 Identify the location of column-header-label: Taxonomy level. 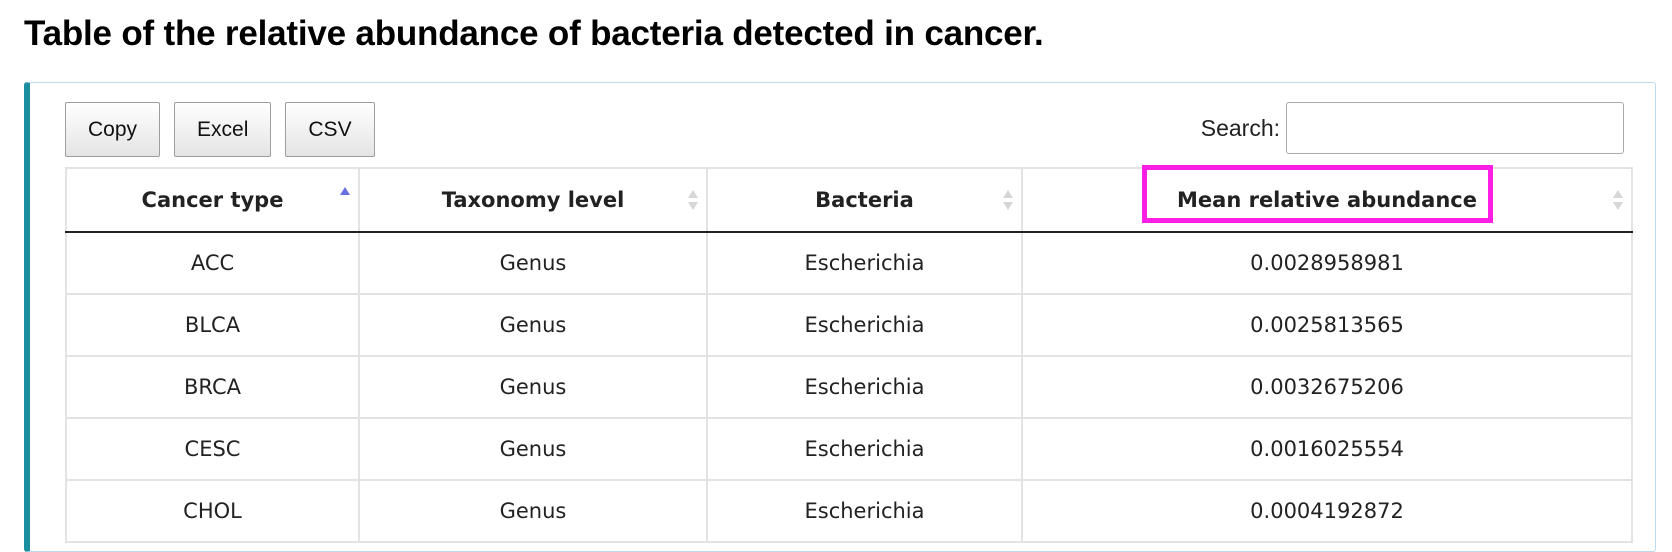
(533, 200).